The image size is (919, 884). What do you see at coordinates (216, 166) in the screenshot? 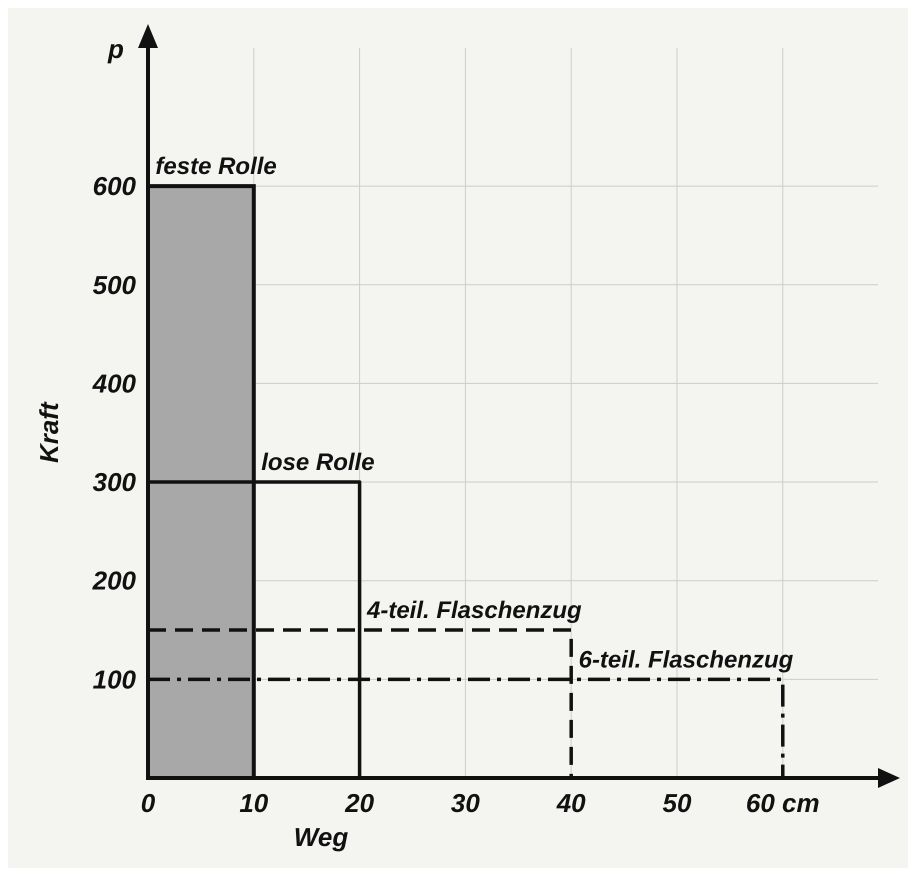
I see `series-label: feste Rolle` at bounding box center [216, 166].